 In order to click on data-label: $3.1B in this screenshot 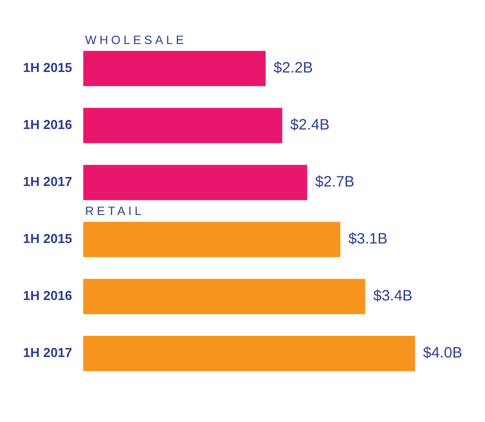, I will do `click(368, 239)`.